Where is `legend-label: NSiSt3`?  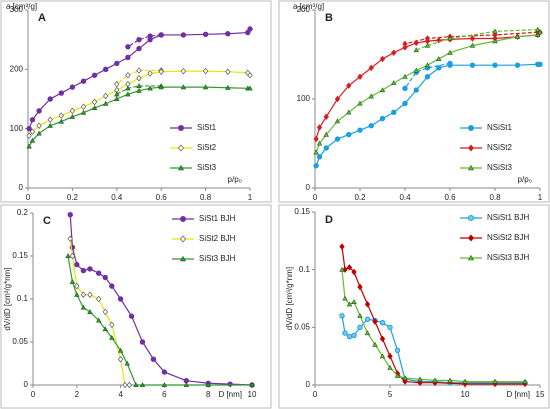 legend-label: NSiSt3 is located at coordinates (499, 167).